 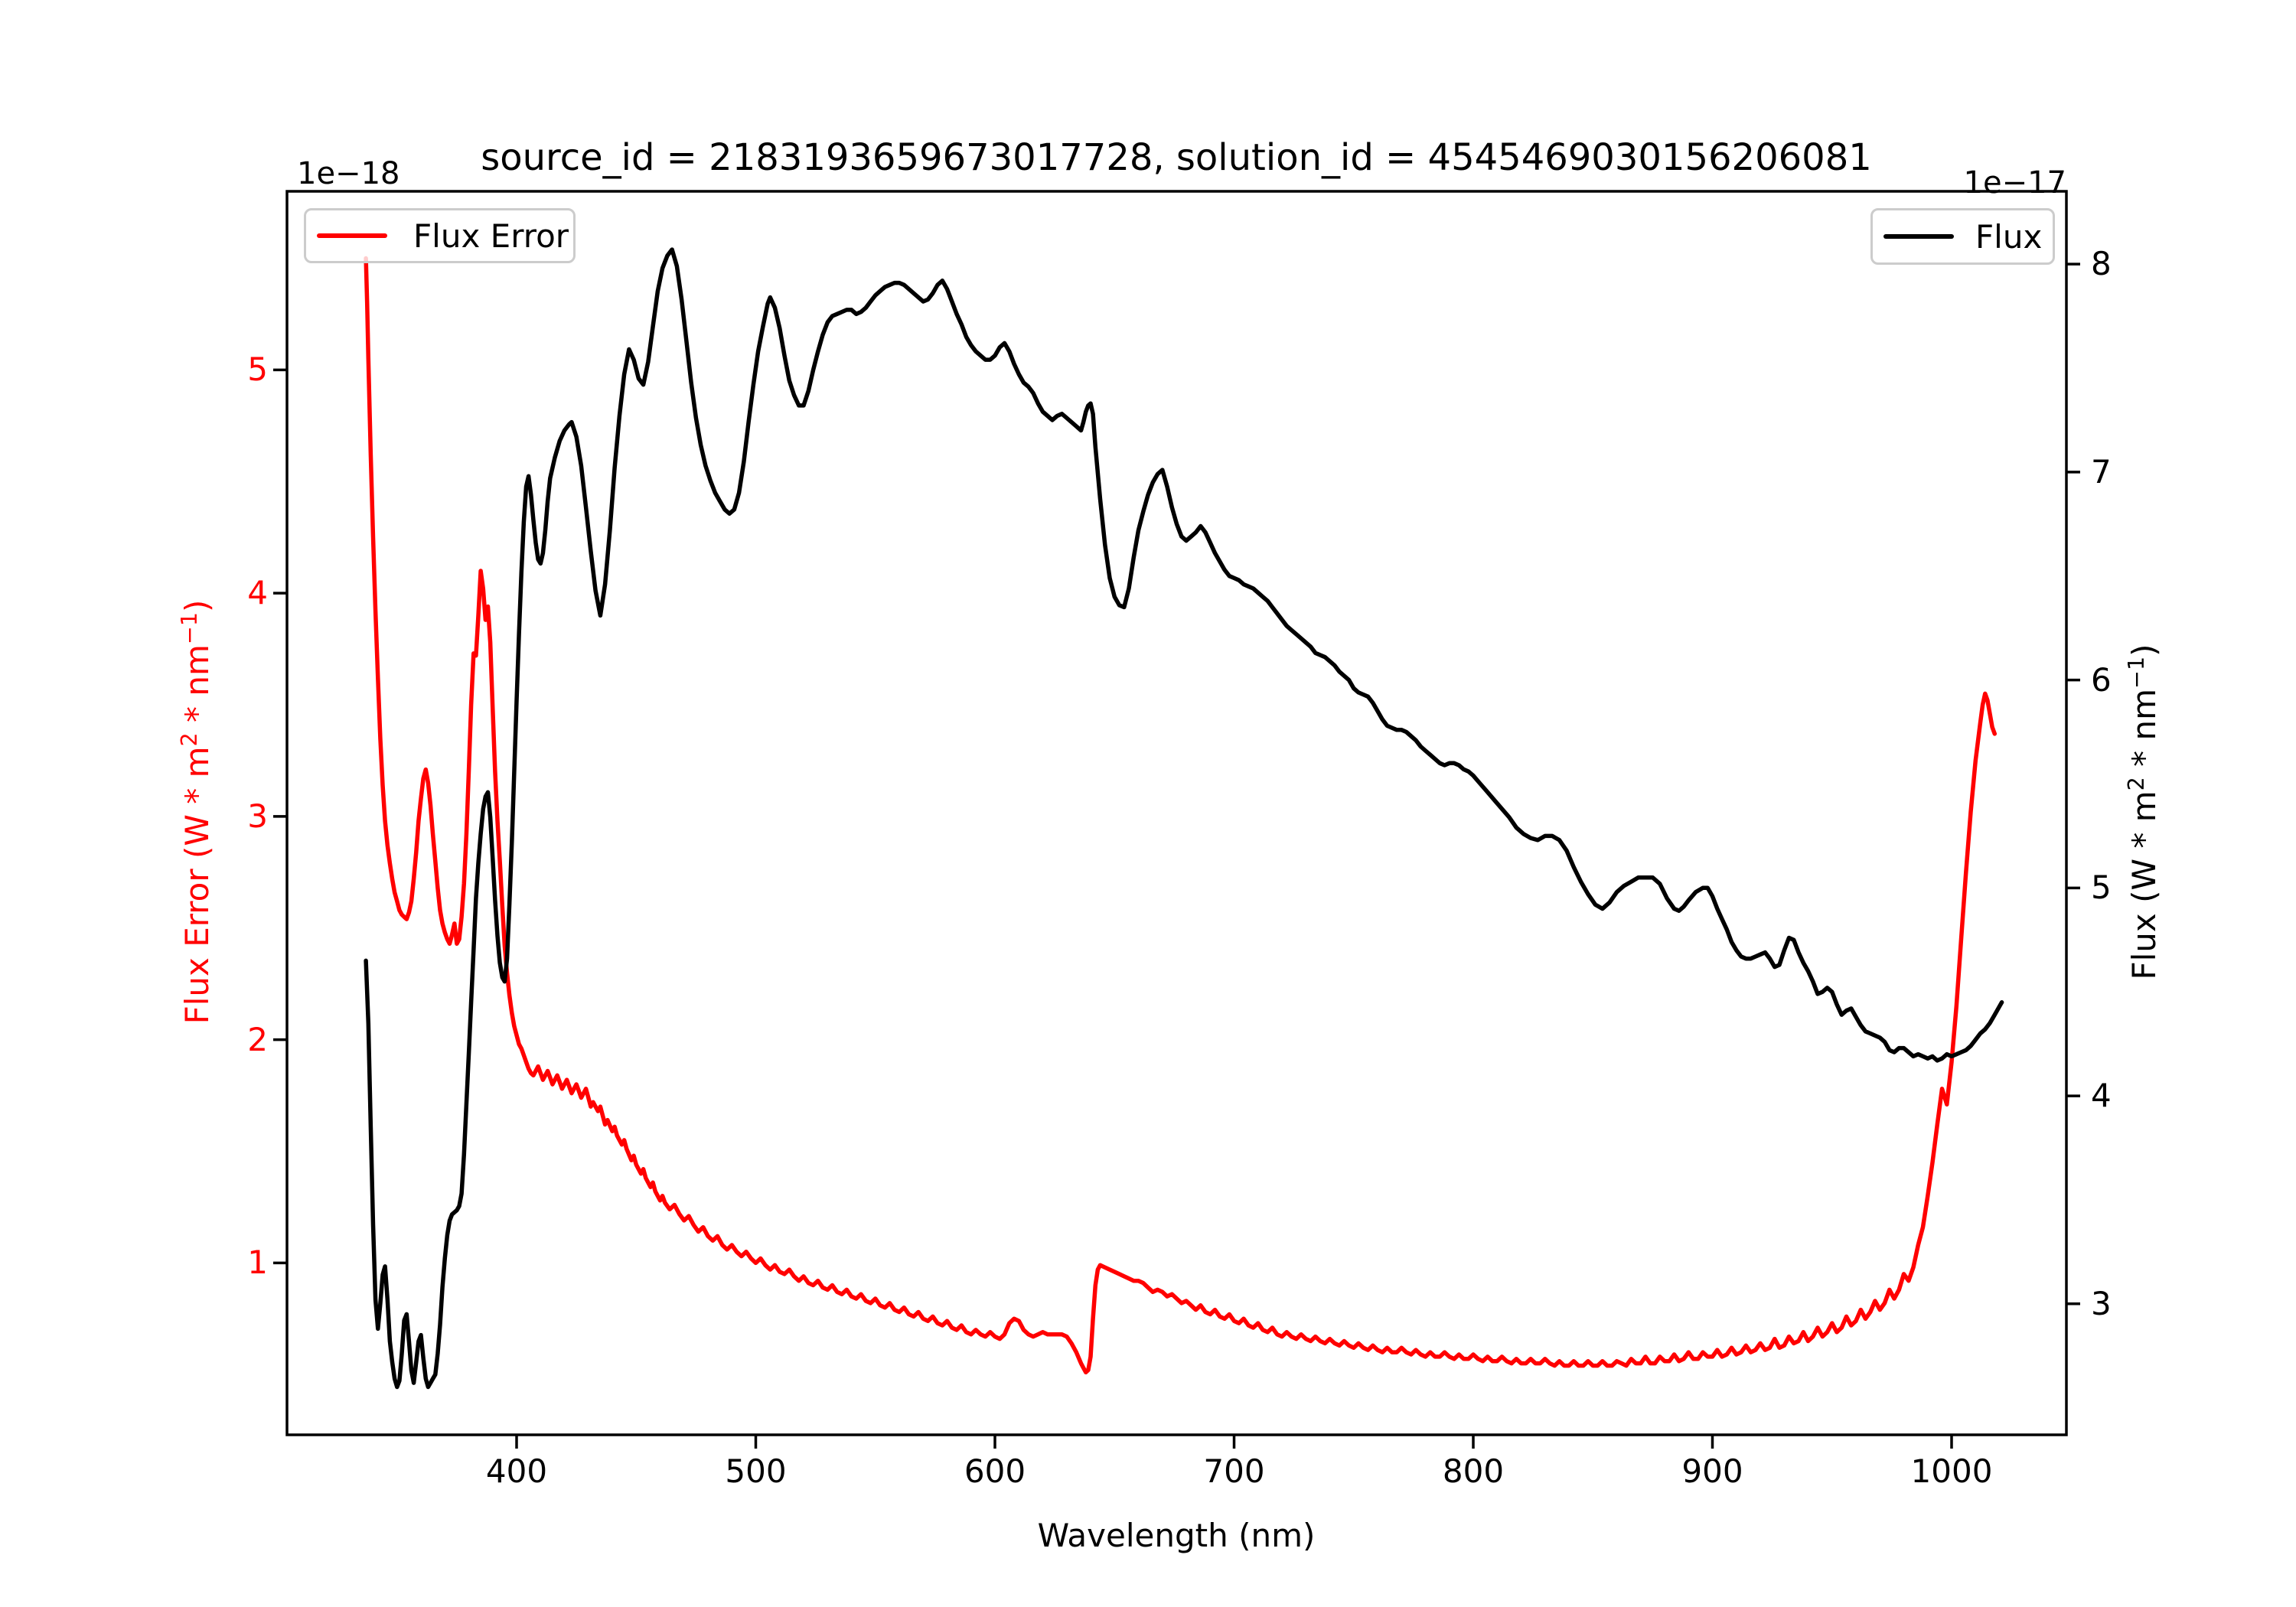 What do you see at coordinates (348, 173) in the screenshot?
I see `left-axis-offset-text: 1e−18` at bounding box center [348, 173].